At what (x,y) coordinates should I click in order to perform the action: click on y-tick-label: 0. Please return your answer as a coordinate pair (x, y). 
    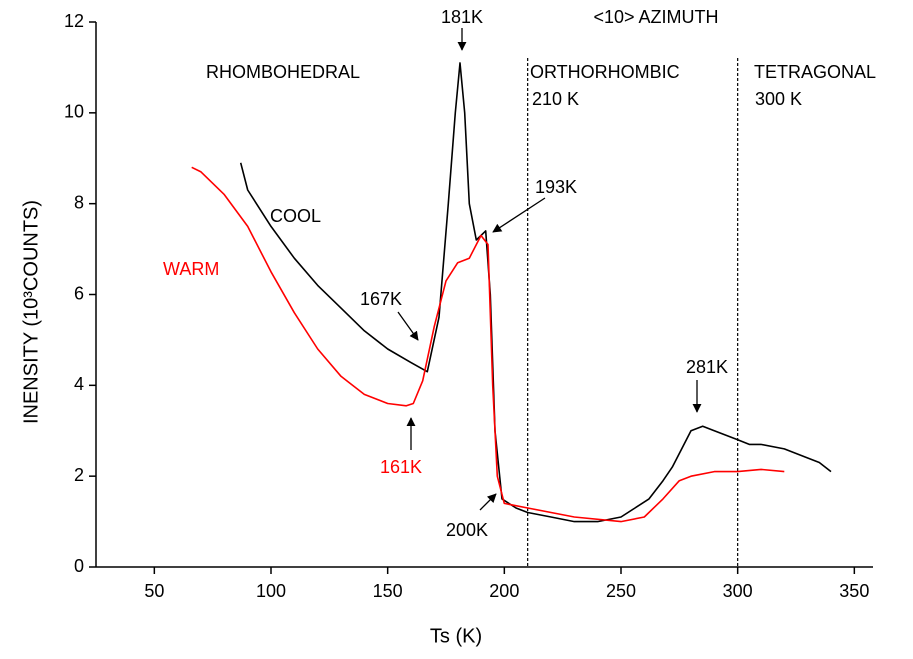
    Looking at the image, I should click on (79, 566).